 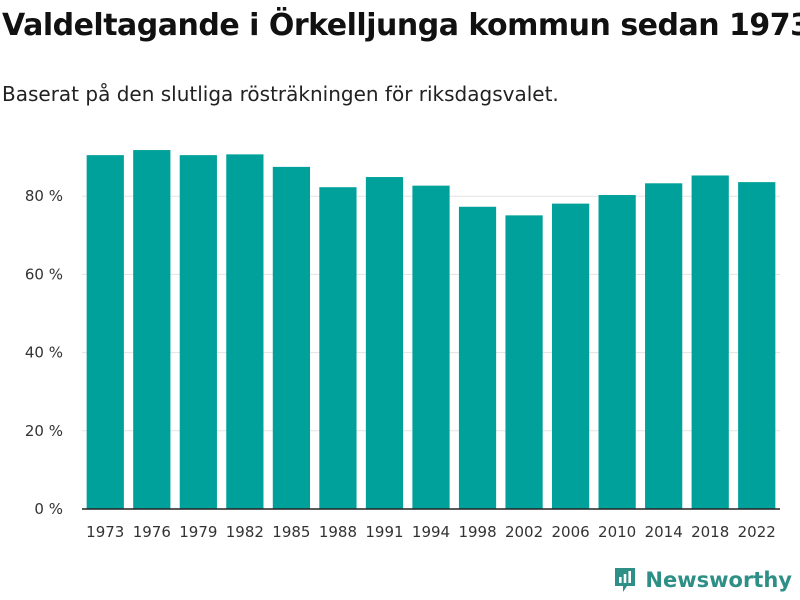 What do you see at coordinates (48, 509) in the screenshot?
I see `y-tick-label: 0 %` at bounding box center [48, 509].